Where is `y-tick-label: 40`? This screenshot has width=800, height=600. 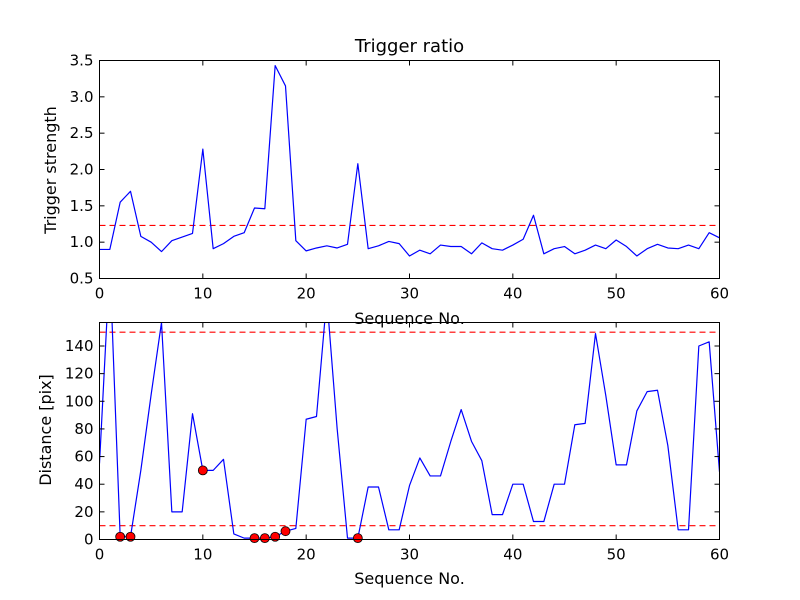 y-tick-label: 40 is located at coordinates (83, 484).